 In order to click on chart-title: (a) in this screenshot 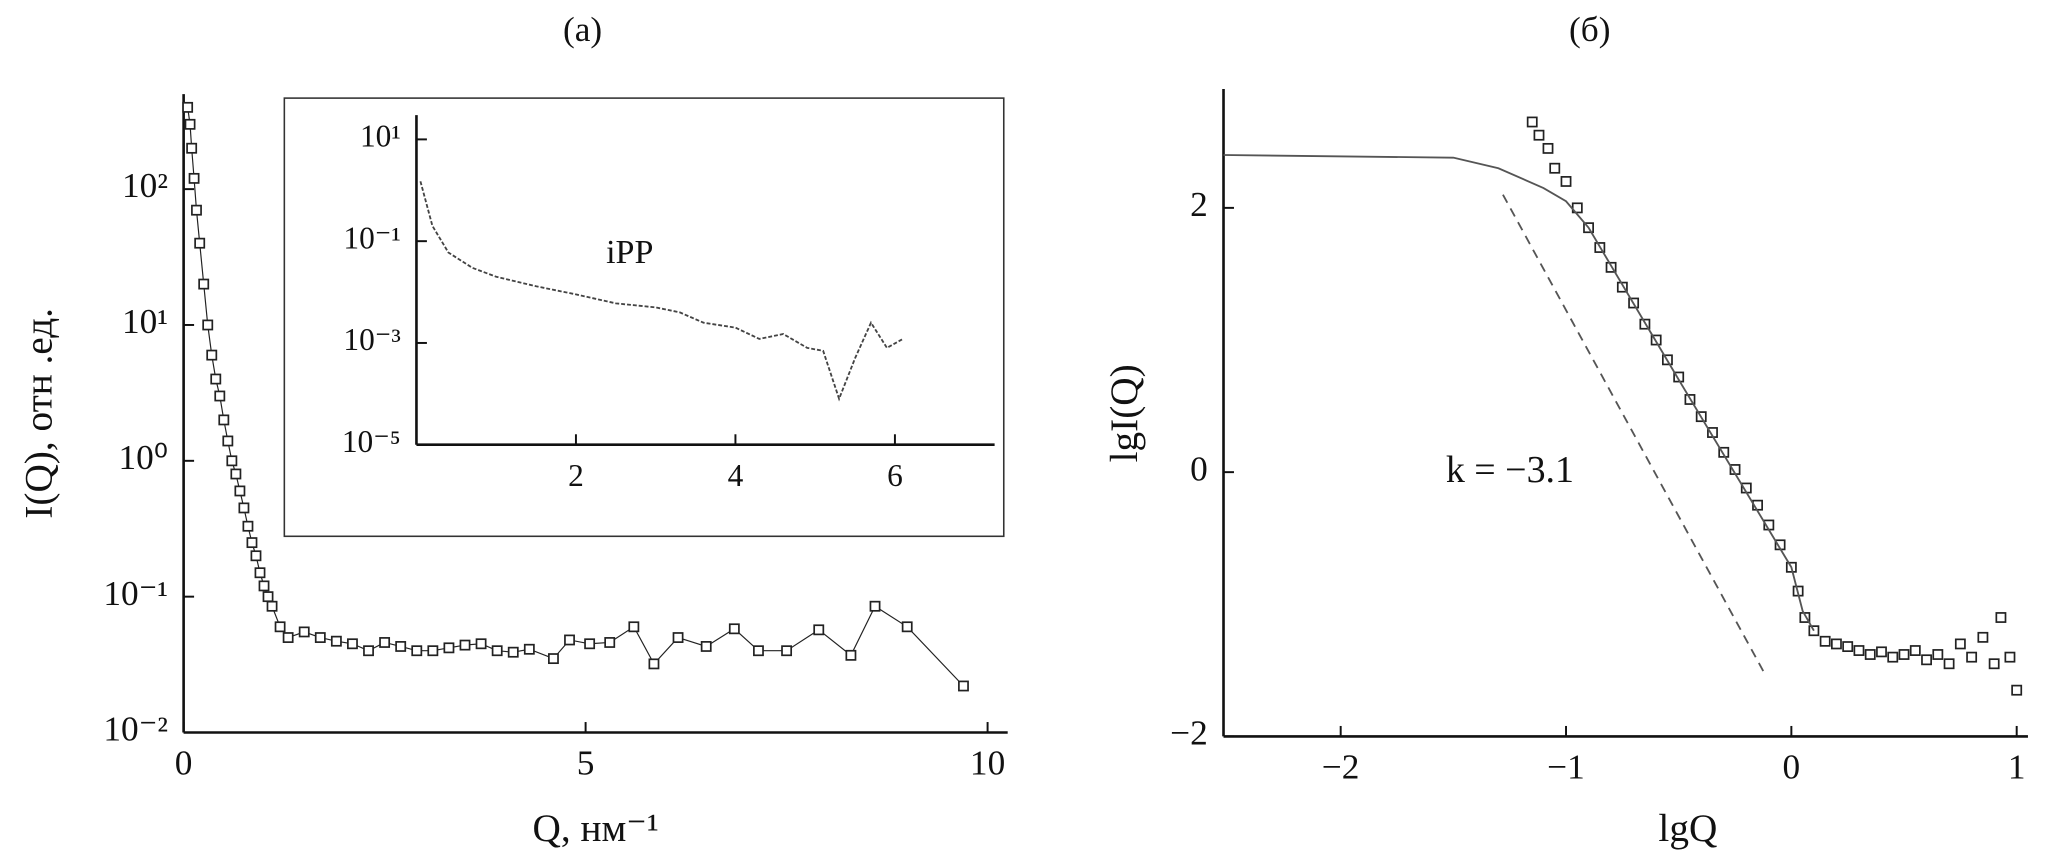, I will do `click(582, 29)`.